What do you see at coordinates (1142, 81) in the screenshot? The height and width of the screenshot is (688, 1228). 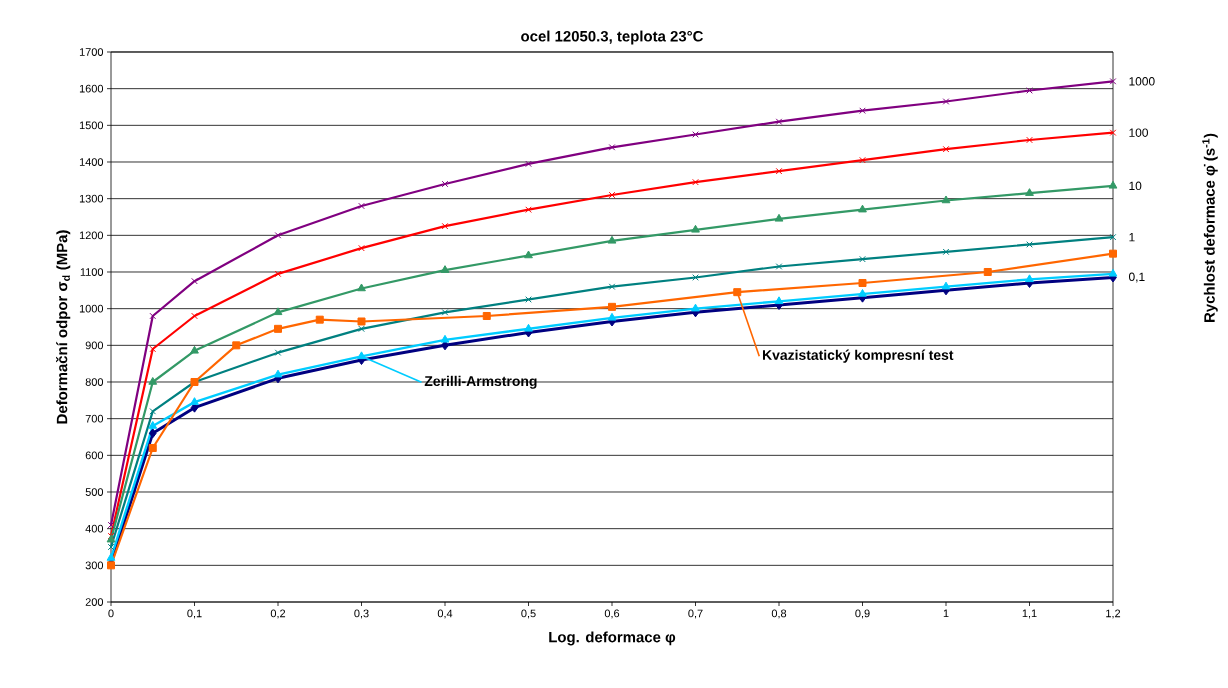 I see `series-label: 1000` at bounding box center [1142, 81].